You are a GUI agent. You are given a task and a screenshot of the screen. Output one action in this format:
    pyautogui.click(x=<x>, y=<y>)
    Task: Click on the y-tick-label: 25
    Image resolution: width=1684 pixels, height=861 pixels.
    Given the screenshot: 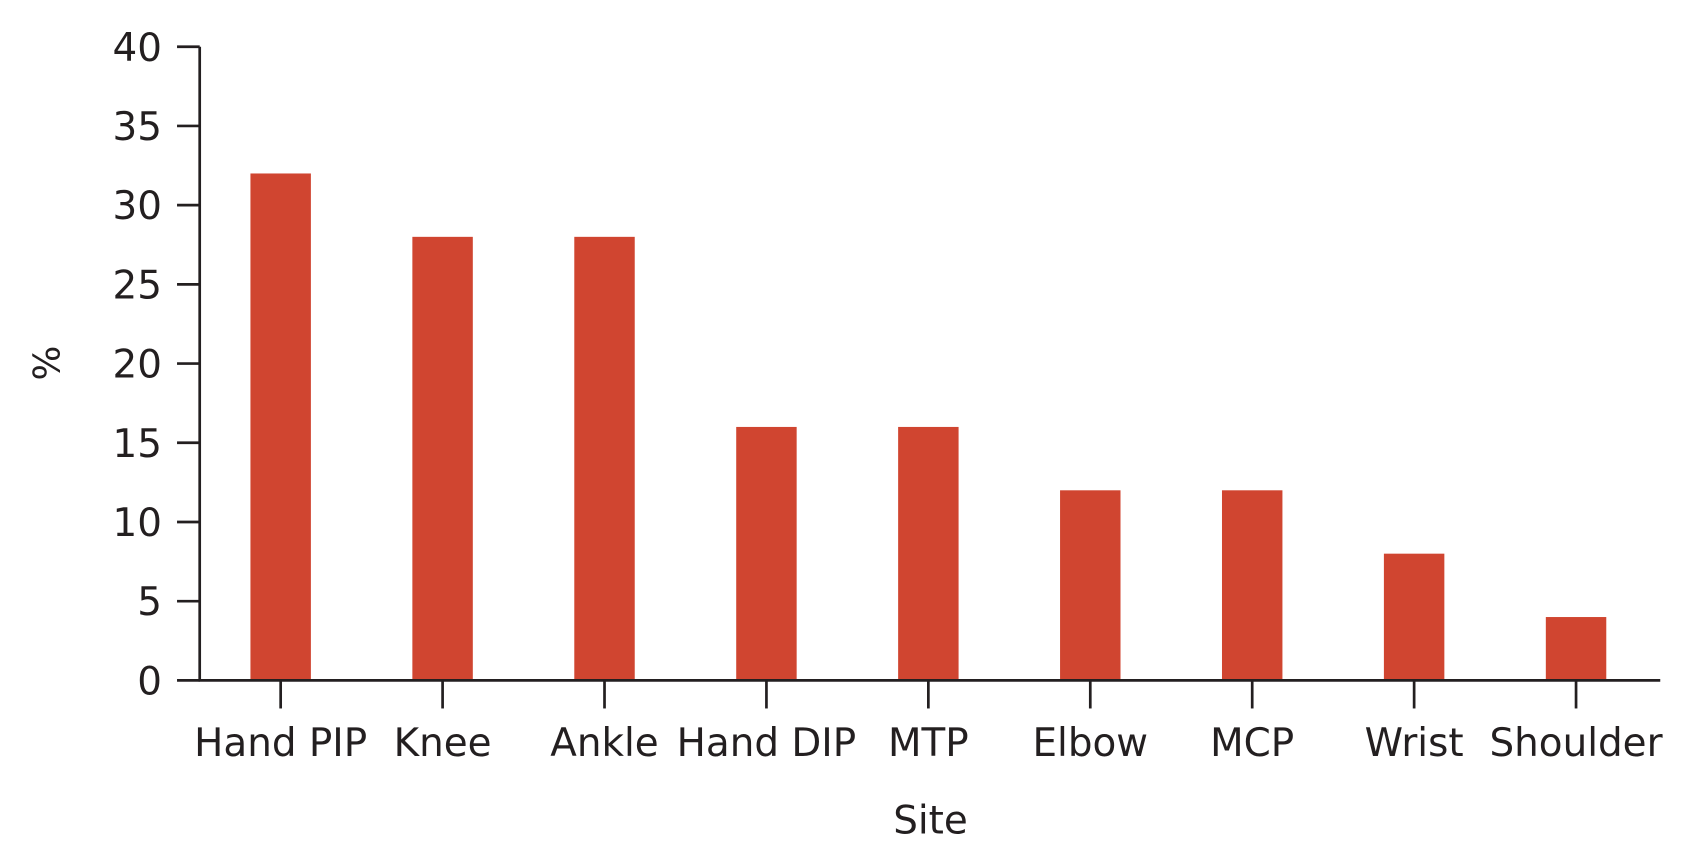 What is the action you would take?
    pyautogui.click(x=136, y=285)
    